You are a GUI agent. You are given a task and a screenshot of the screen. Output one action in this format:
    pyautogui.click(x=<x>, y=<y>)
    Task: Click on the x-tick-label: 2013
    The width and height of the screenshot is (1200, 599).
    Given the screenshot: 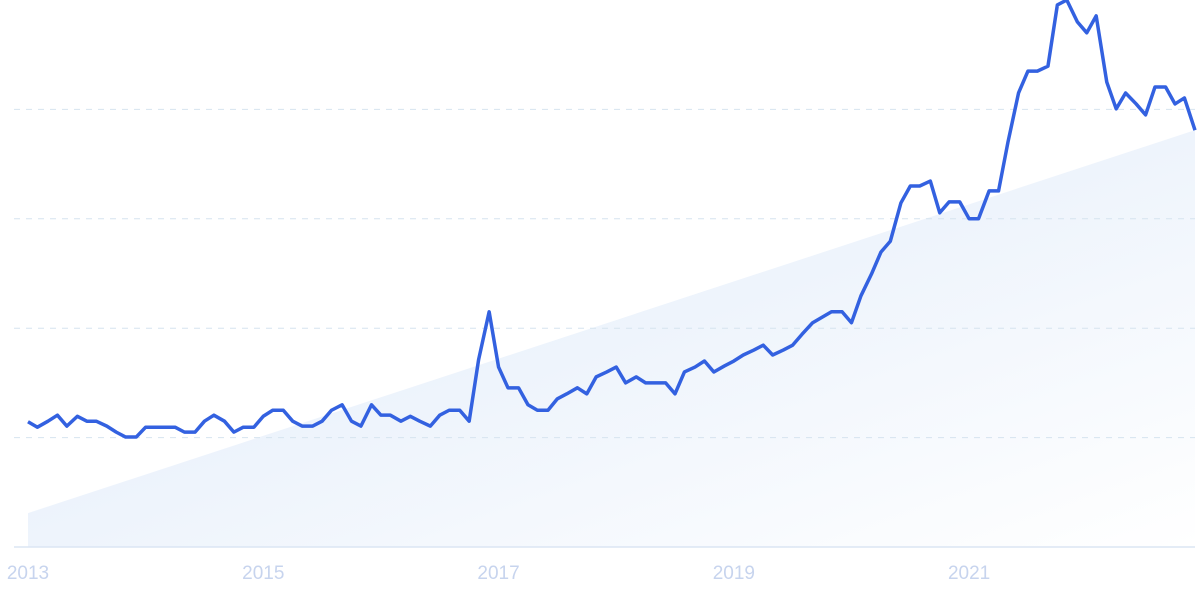 What is the action you would take?
    pyautogui.click(x=28, y=573)
    